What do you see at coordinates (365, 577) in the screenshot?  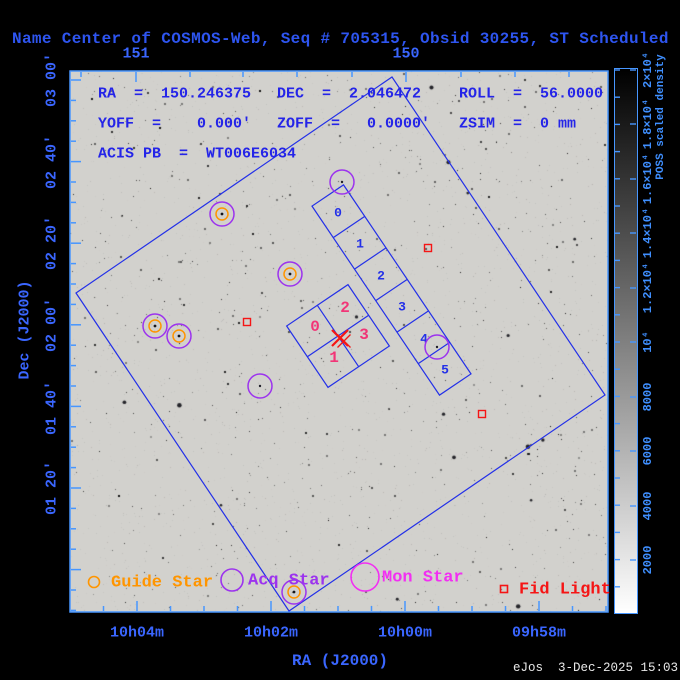 I see `legend-mon-star-icon` at bounding box center [365, 577].